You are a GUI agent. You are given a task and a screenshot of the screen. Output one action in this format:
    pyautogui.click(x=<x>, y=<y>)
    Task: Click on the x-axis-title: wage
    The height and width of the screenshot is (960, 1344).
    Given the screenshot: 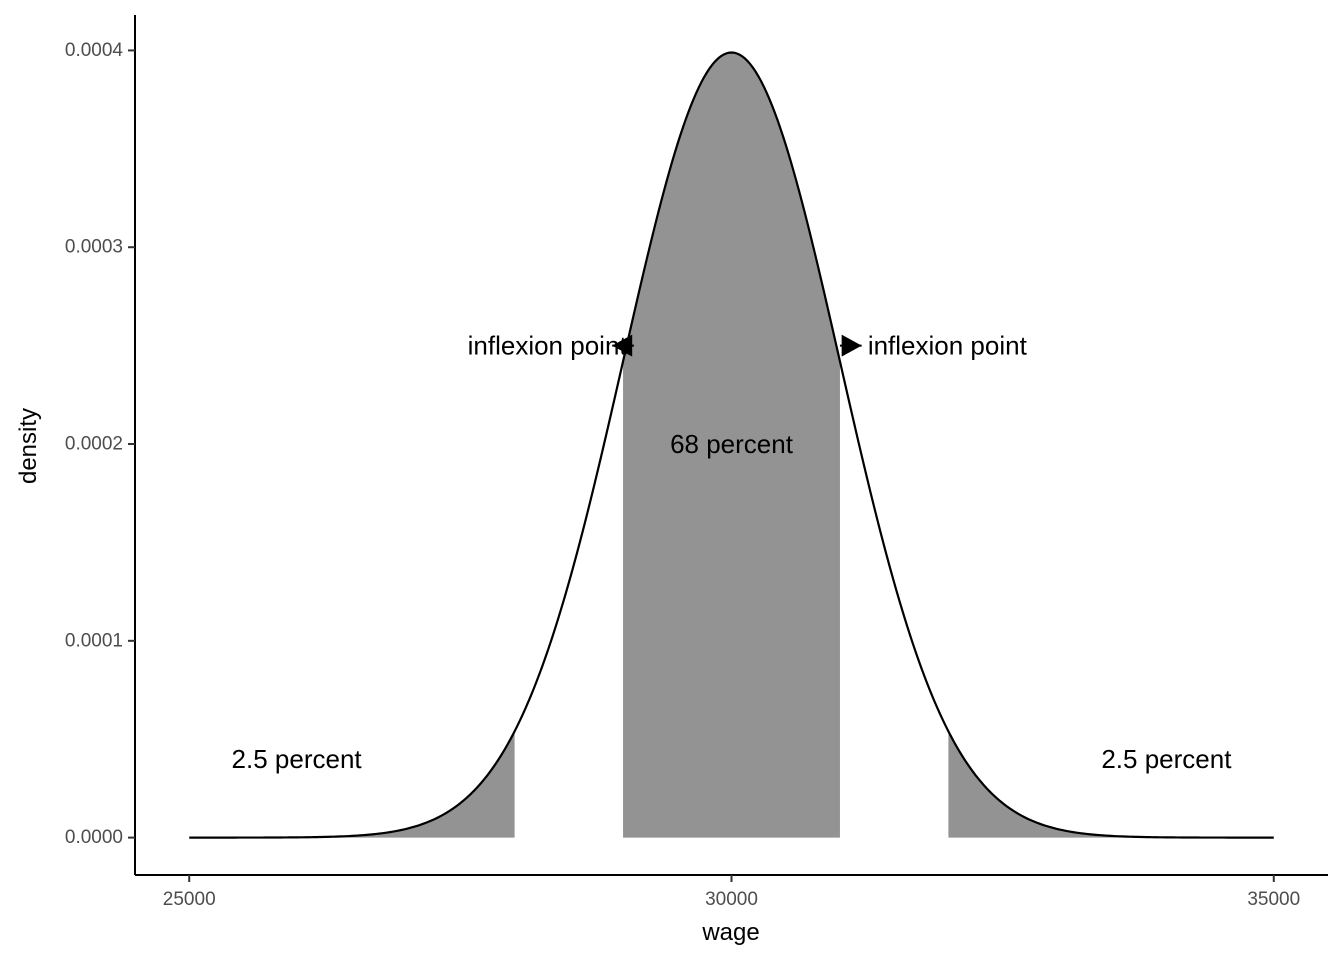 What is the action you would take?
    pyautogui.click(x=730, y=932)
    